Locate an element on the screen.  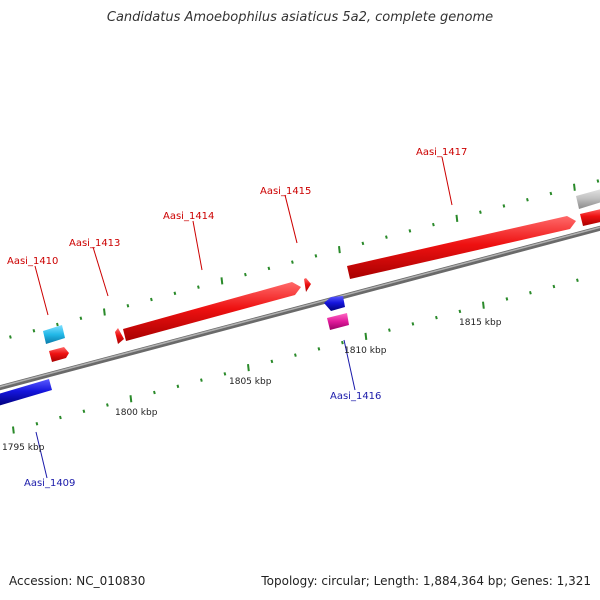
scale-label-1815: 1815 kbp is located at coordinates (480, 323).